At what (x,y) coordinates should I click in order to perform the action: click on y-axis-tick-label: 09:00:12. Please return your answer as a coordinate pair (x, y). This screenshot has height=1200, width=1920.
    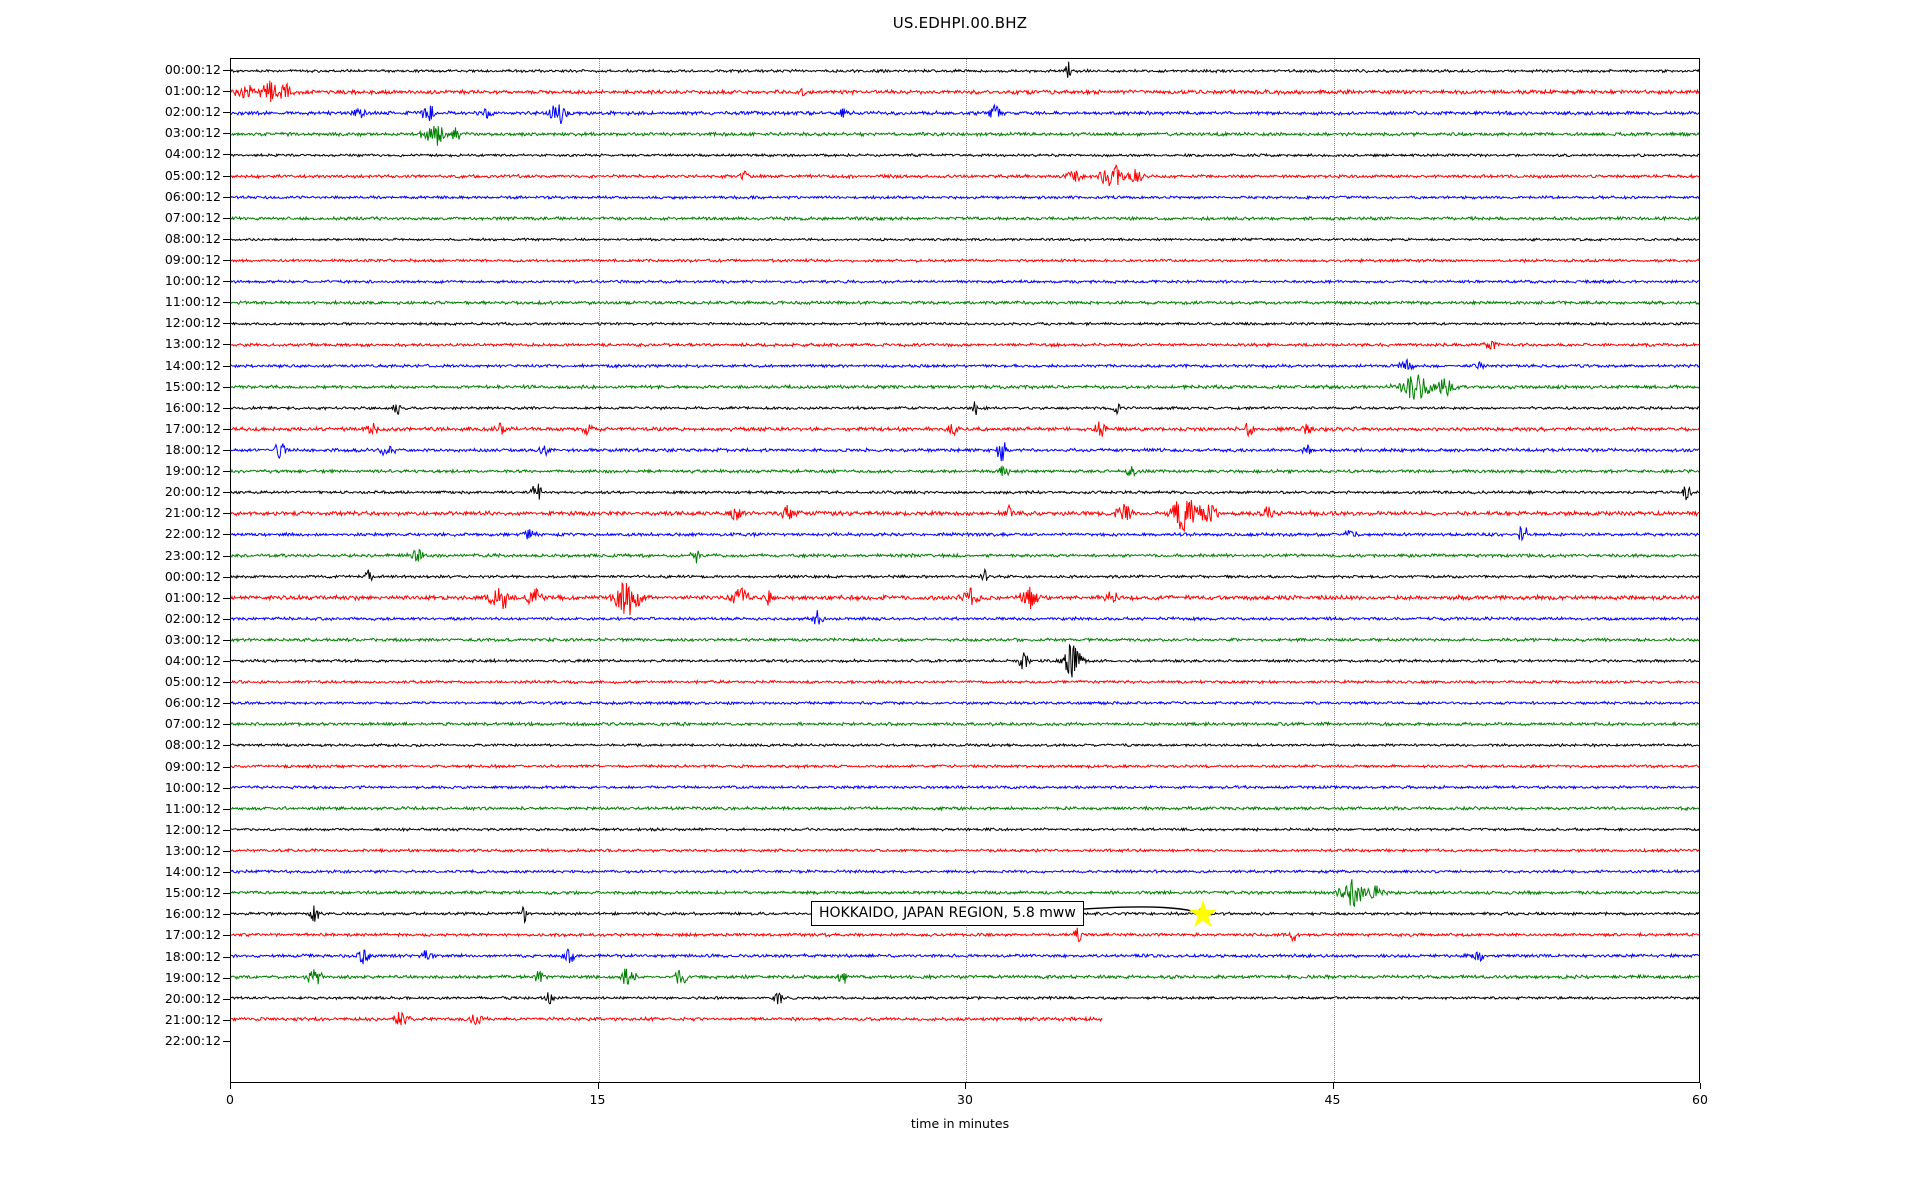
    Looking at the image, I should click on (192, 766).